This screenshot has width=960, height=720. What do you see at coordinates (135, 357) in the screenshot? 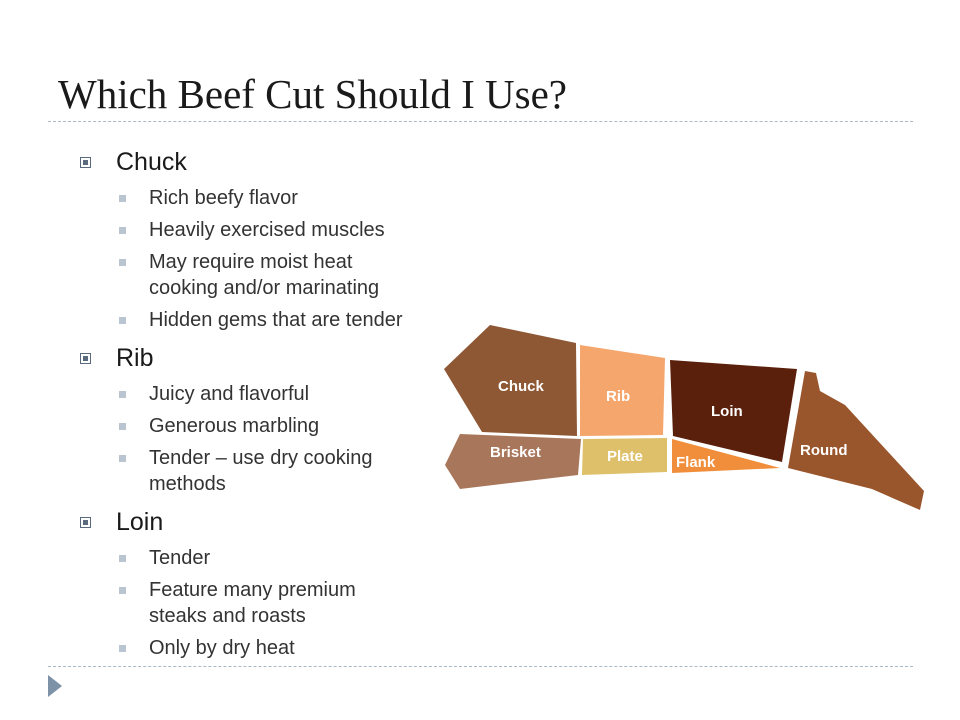
I see `section-heading-label: Rib` at bounding box center [135, 357].